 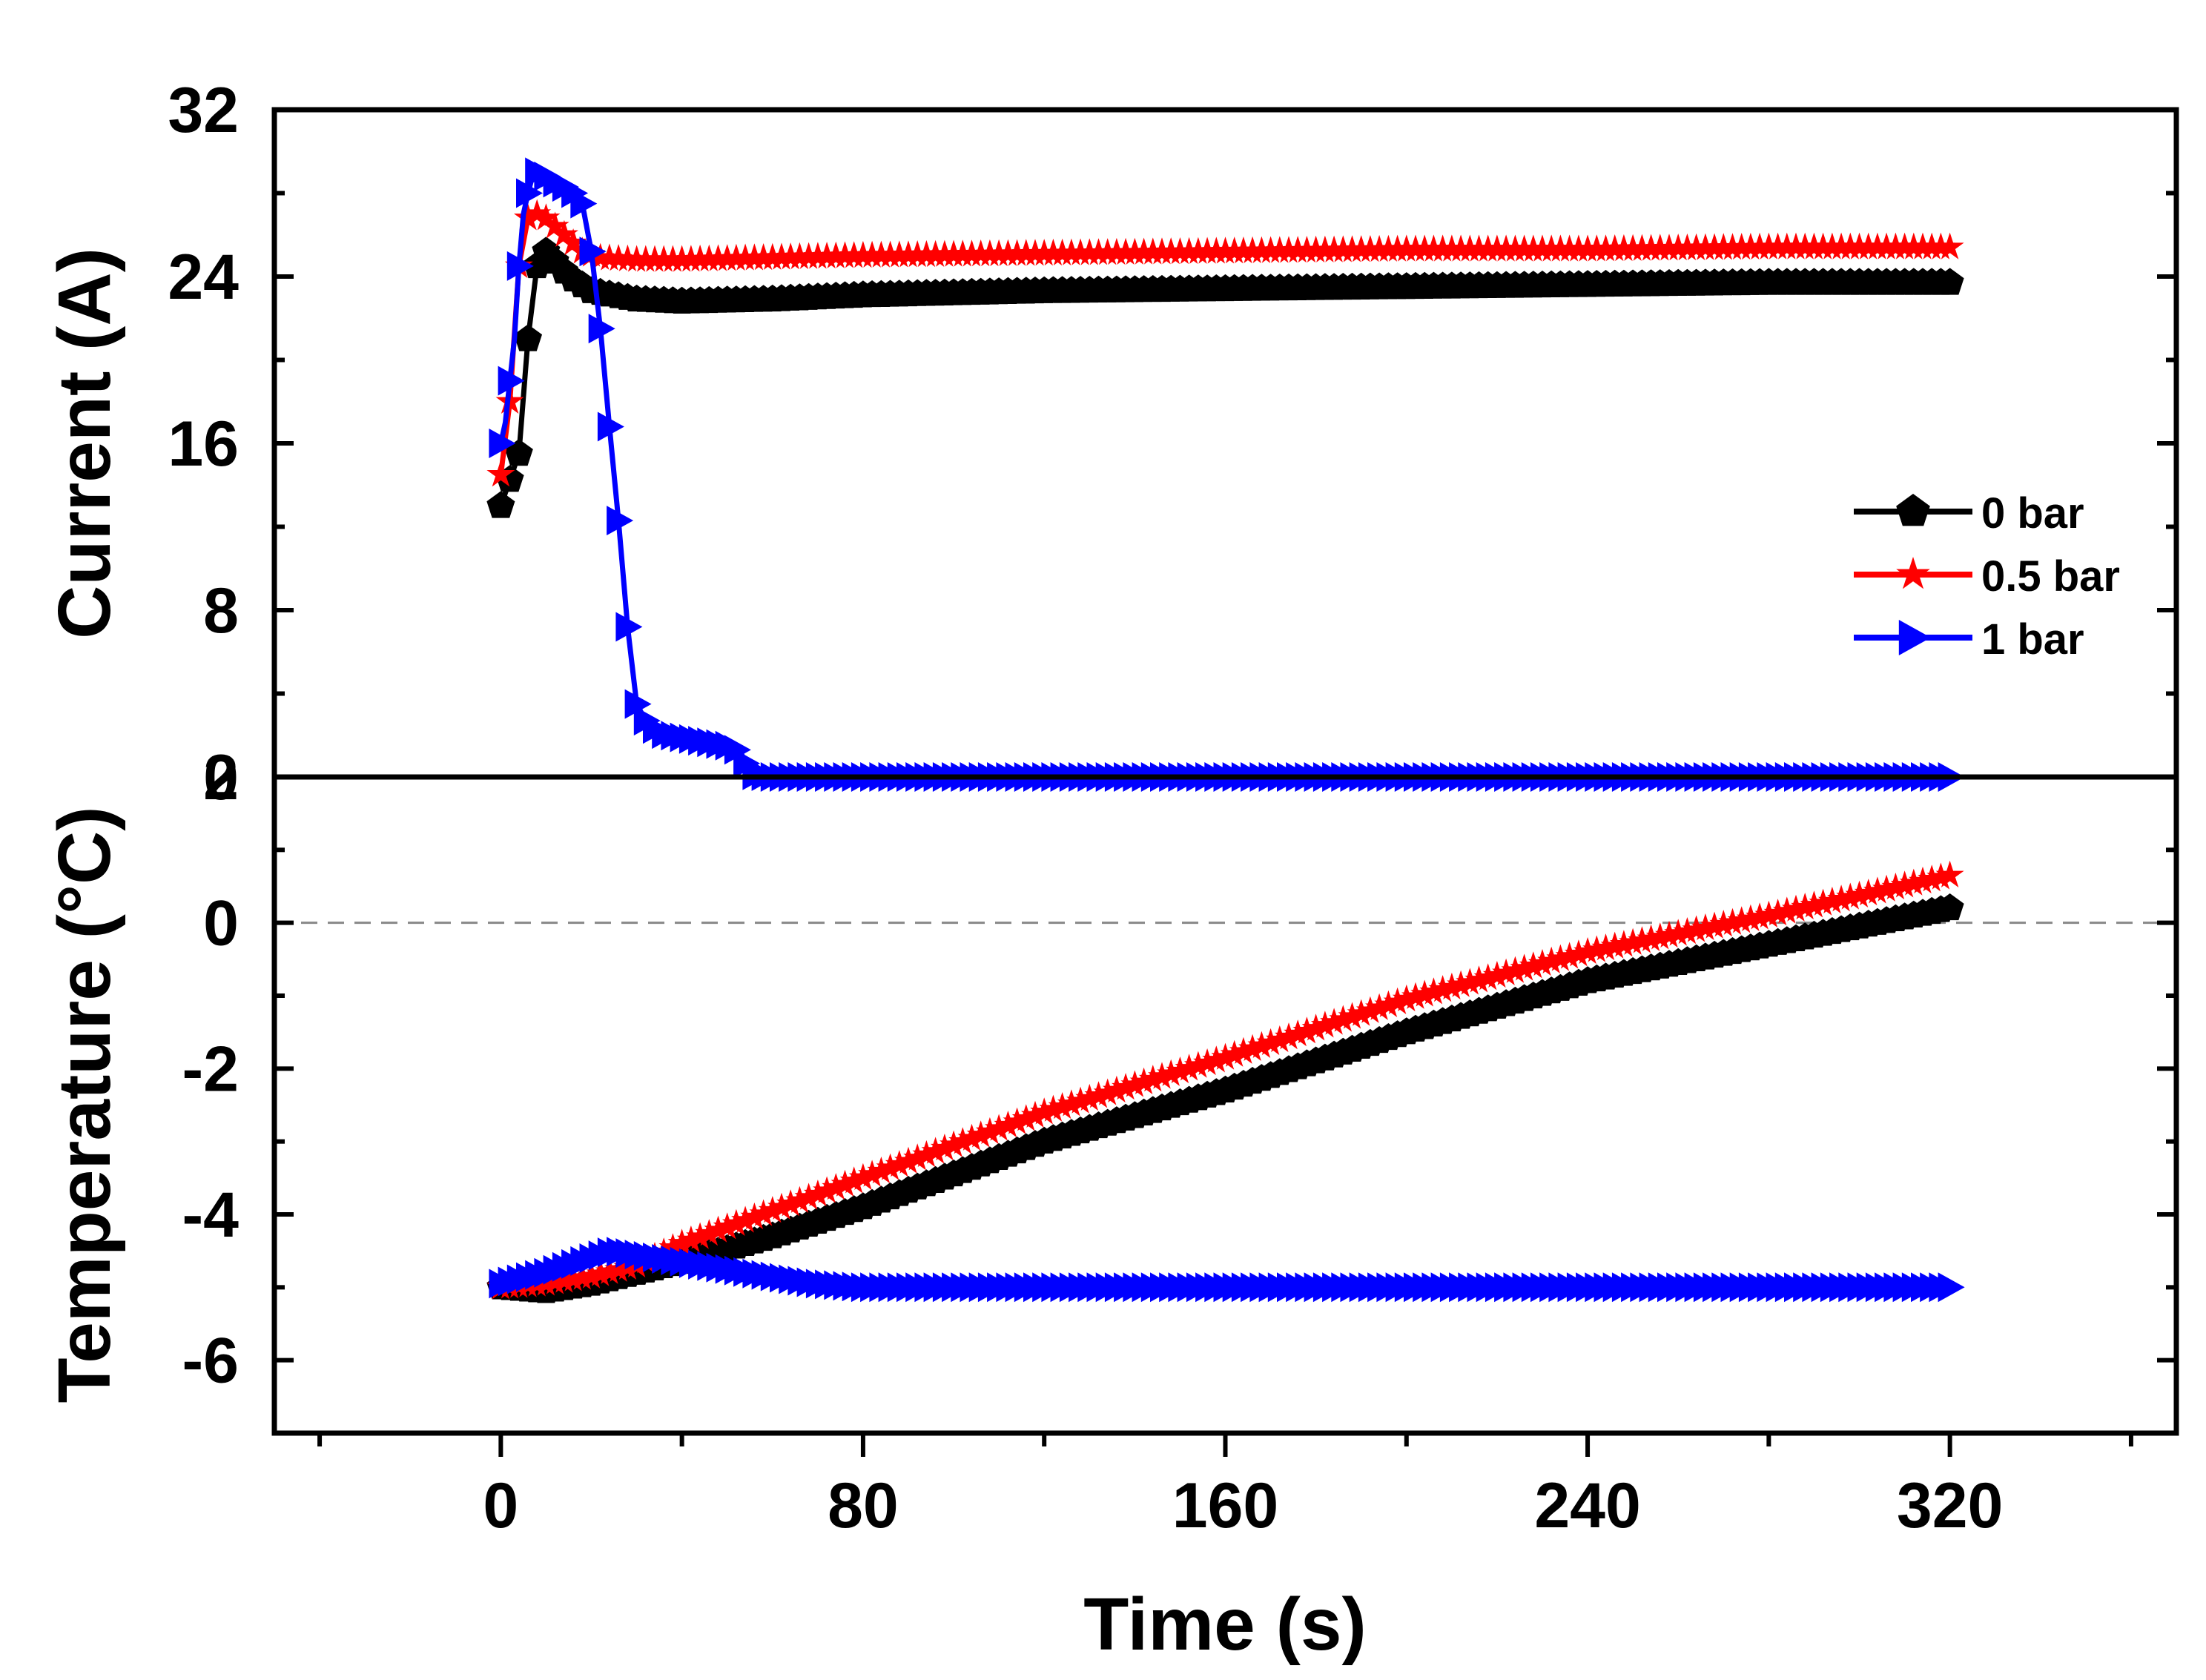 I want to click on legend-label: 0 bar, so click(x=2032, y=513).